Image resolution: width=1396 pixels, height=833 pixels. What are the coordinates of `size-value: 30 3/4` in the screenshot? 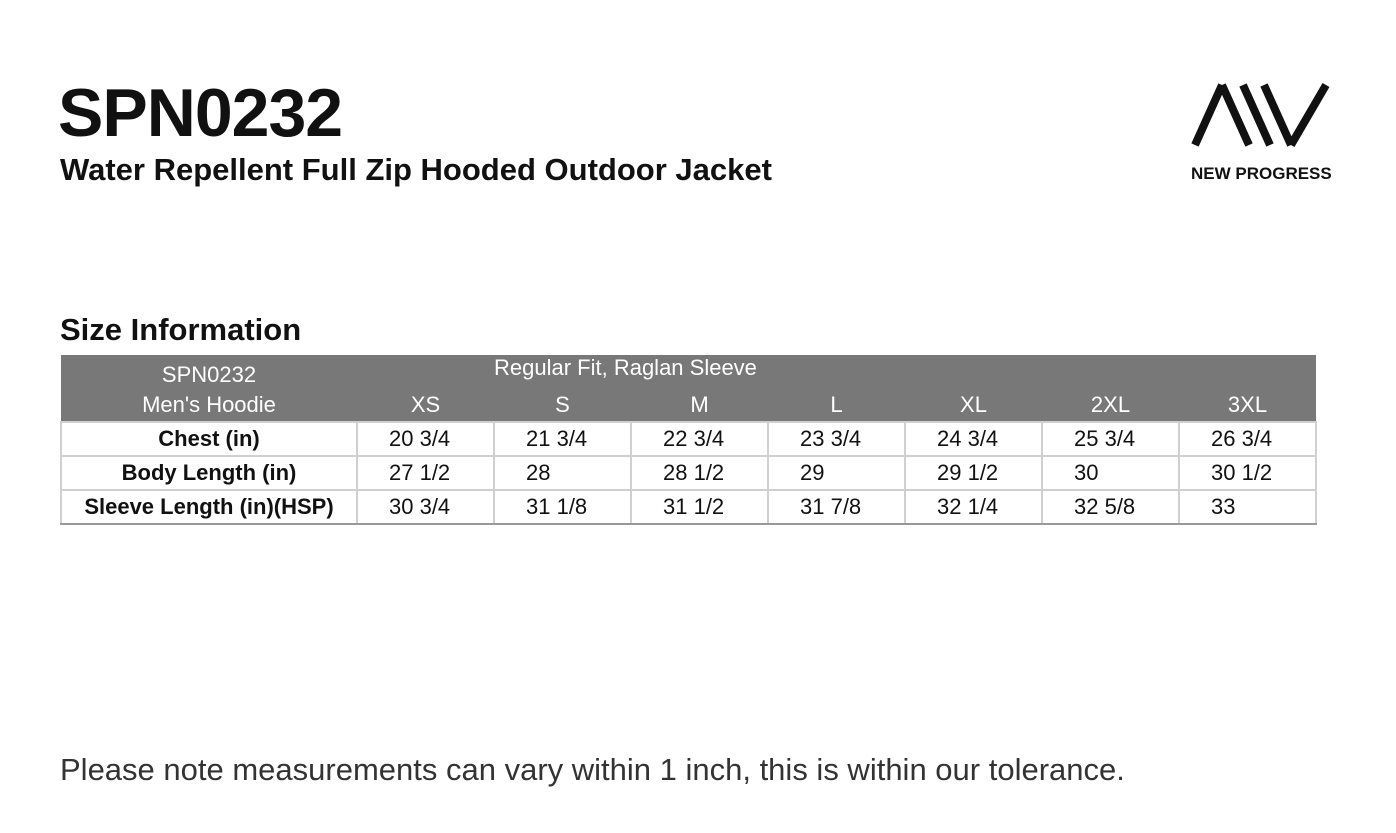 It's located at (425, 507).